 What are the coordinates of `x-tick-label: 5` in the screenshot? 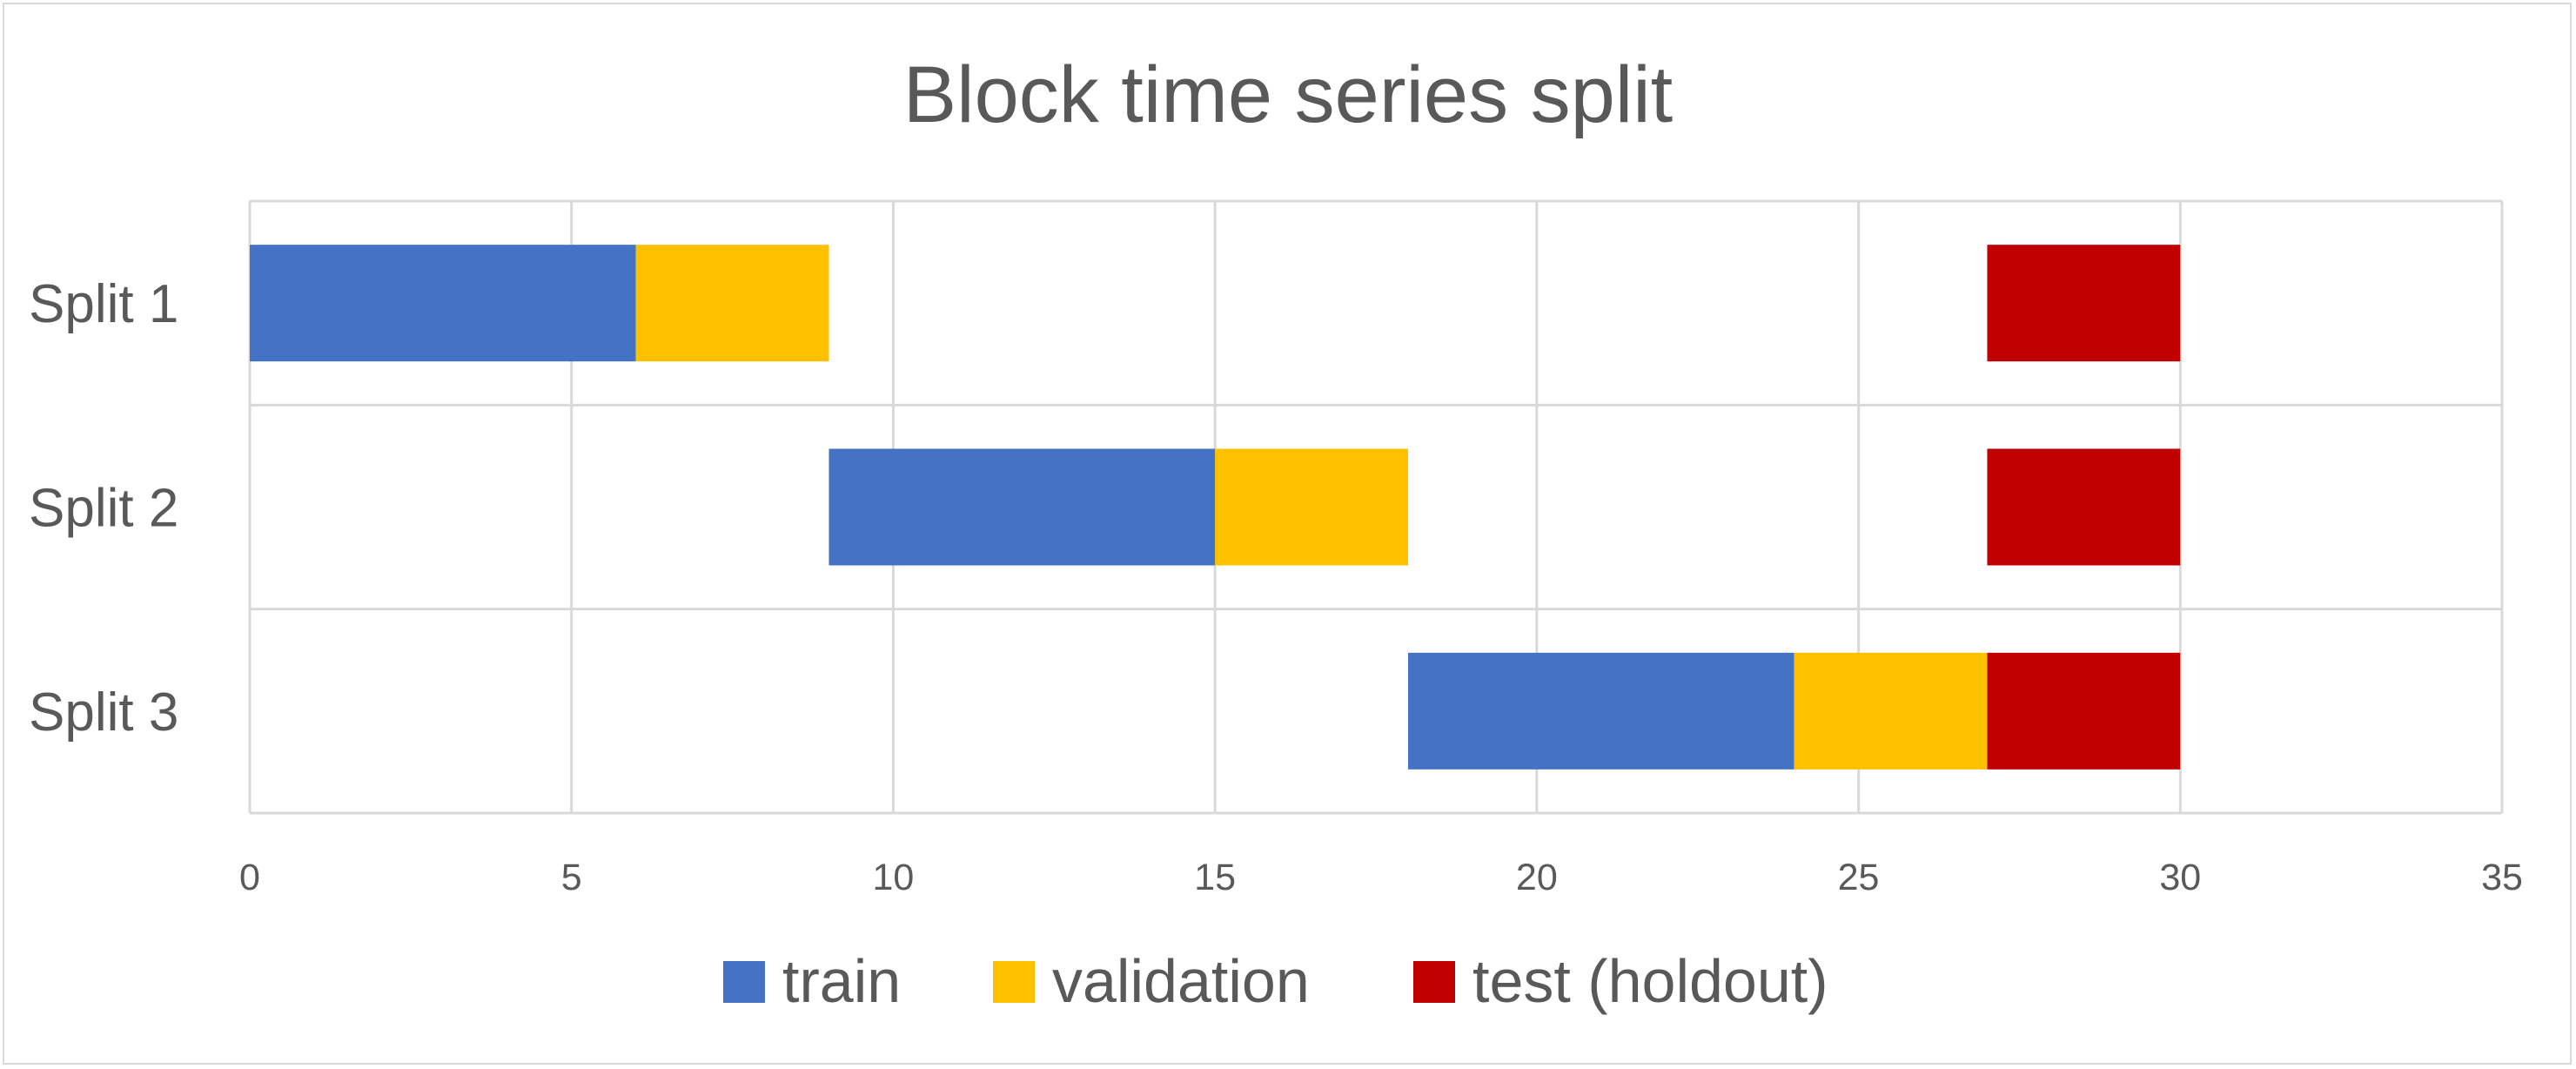 It's located at (571, 878).